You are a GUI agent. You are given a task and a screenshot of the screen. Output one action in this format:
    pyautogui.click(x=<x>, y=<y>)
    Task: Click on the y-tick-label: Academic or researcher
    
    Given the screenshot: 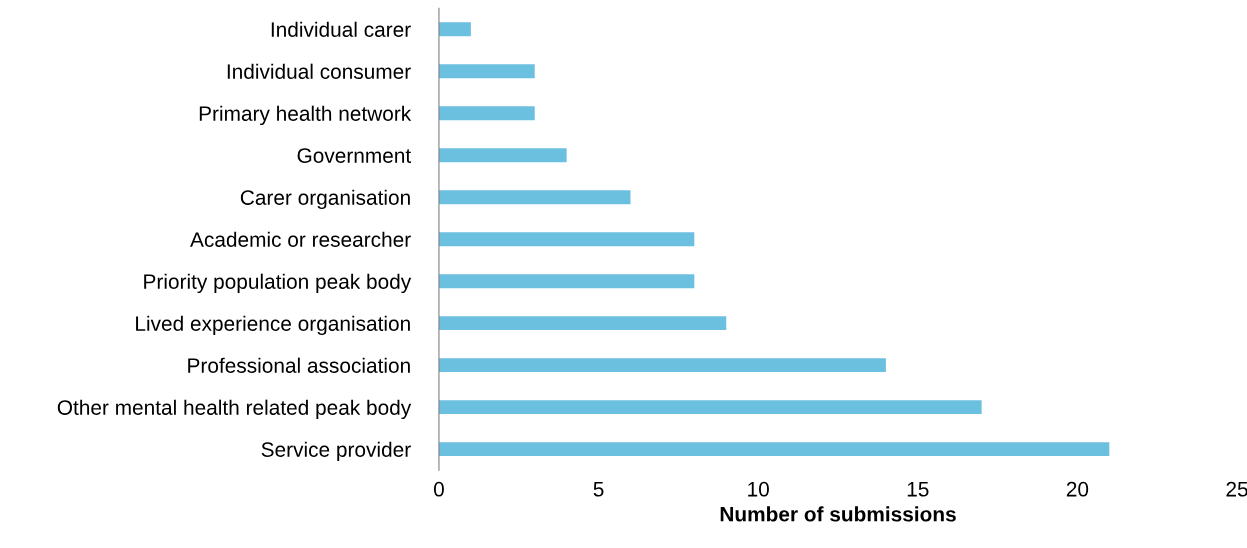 What is the action you would take?
    pyautogui.click(x=300, y=239)
    